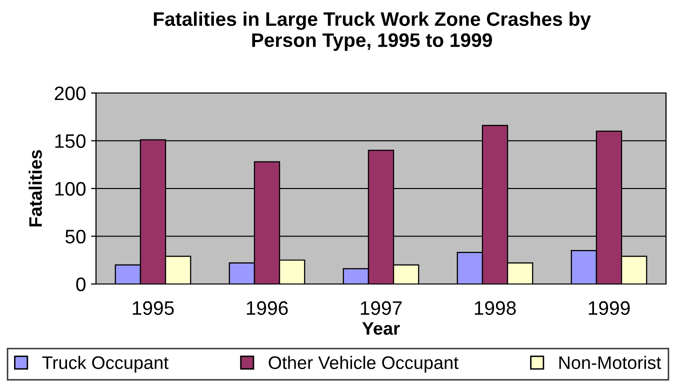 This screenshot has height=391, width=676. I want to click on chart-title: Fatalities in Large Truck Work Zone Crashes by Person Type, 1995 to 1999, so click(372, 31).